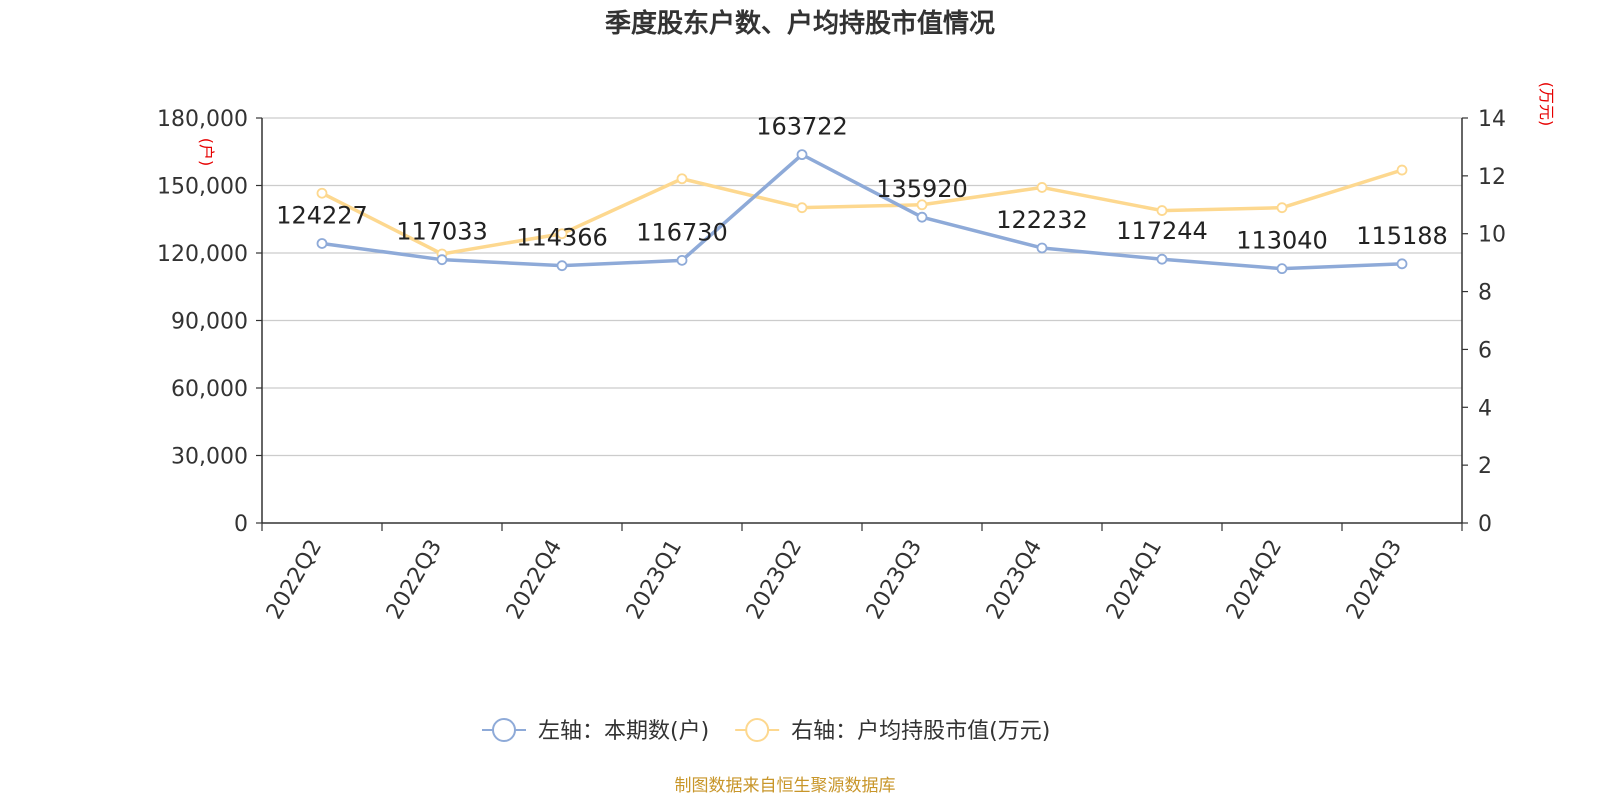  Describe the element at coordinates (442, 232) in the screenshot. I see `data-label: 117033` at that location.